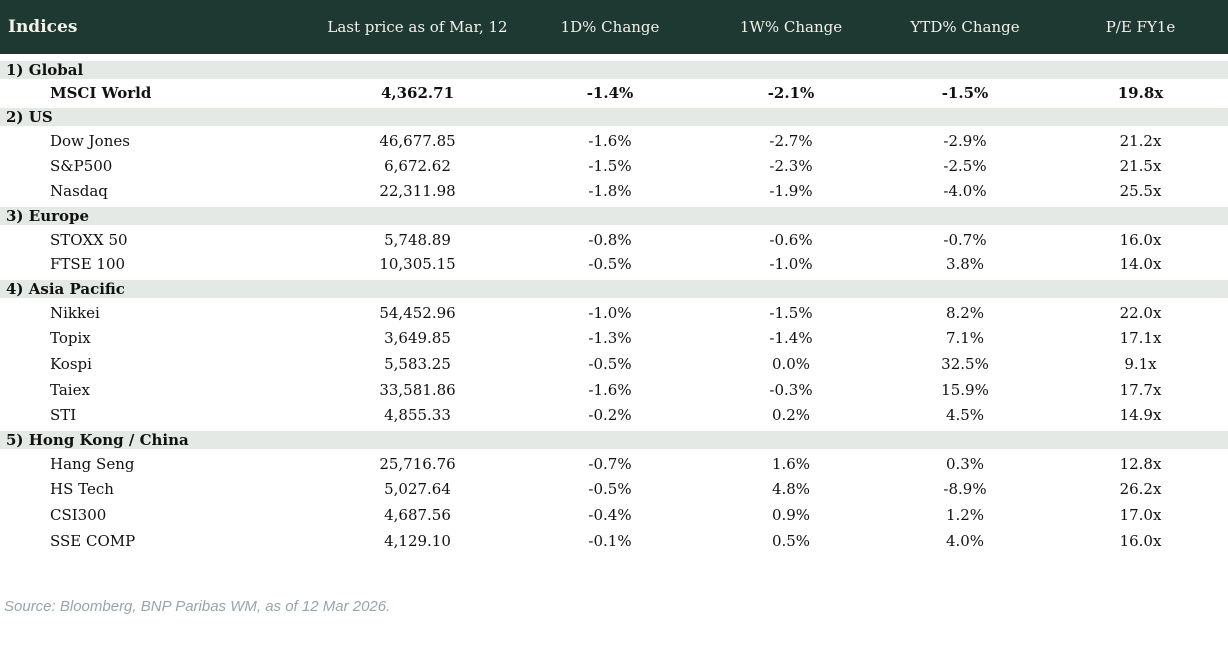  I want to click on index-row: Taiex 33,581.86 -1.6% -0.3% 15.9% 17.7x, so click(614, 390).